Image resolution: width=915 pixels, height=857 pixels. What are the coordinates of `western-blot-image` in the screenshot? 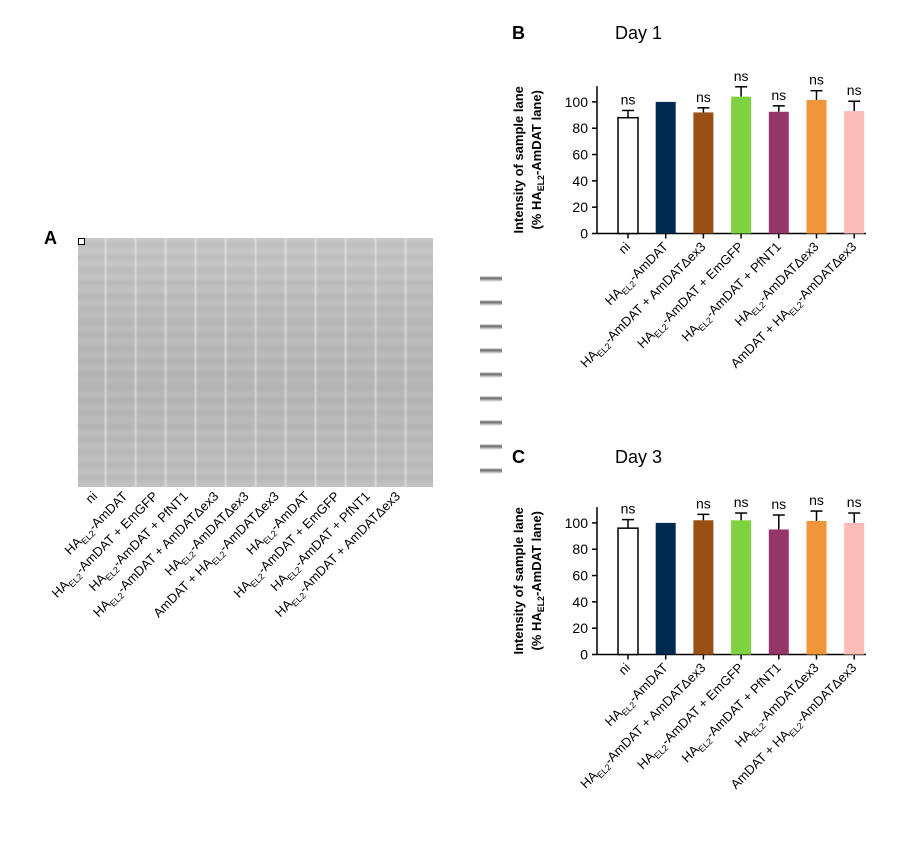 It's located at (290, 363).